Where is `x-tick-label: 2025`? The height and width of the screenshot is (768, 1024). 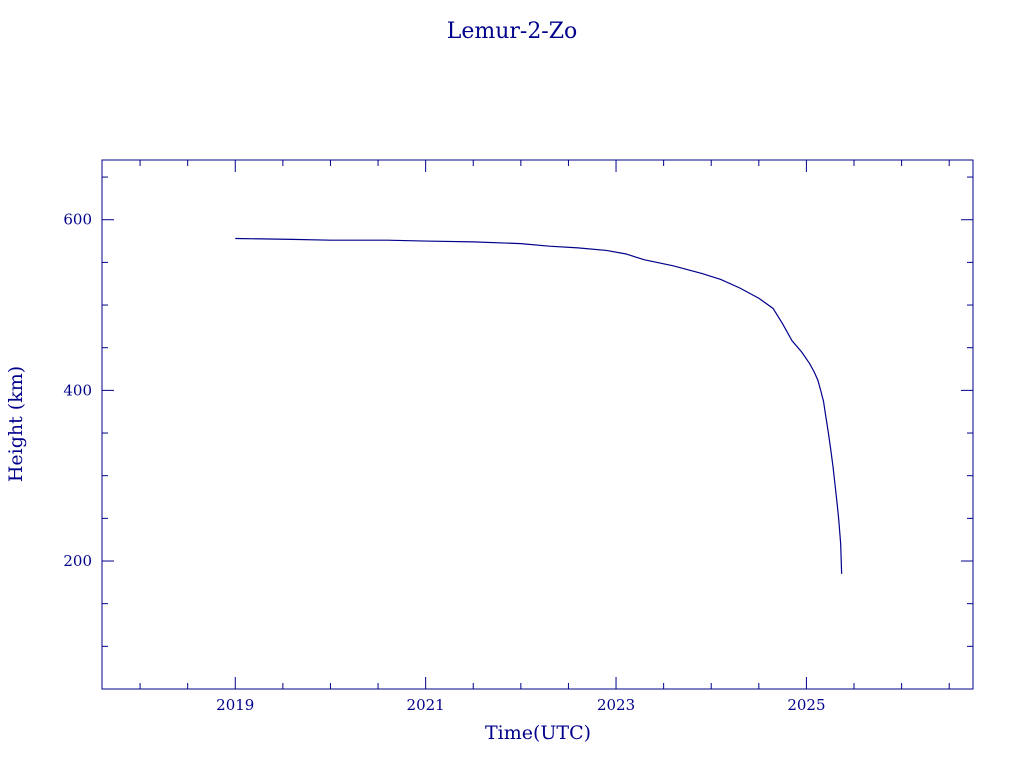 x-tick-label: 2025 is located at coordinates (806, 705).